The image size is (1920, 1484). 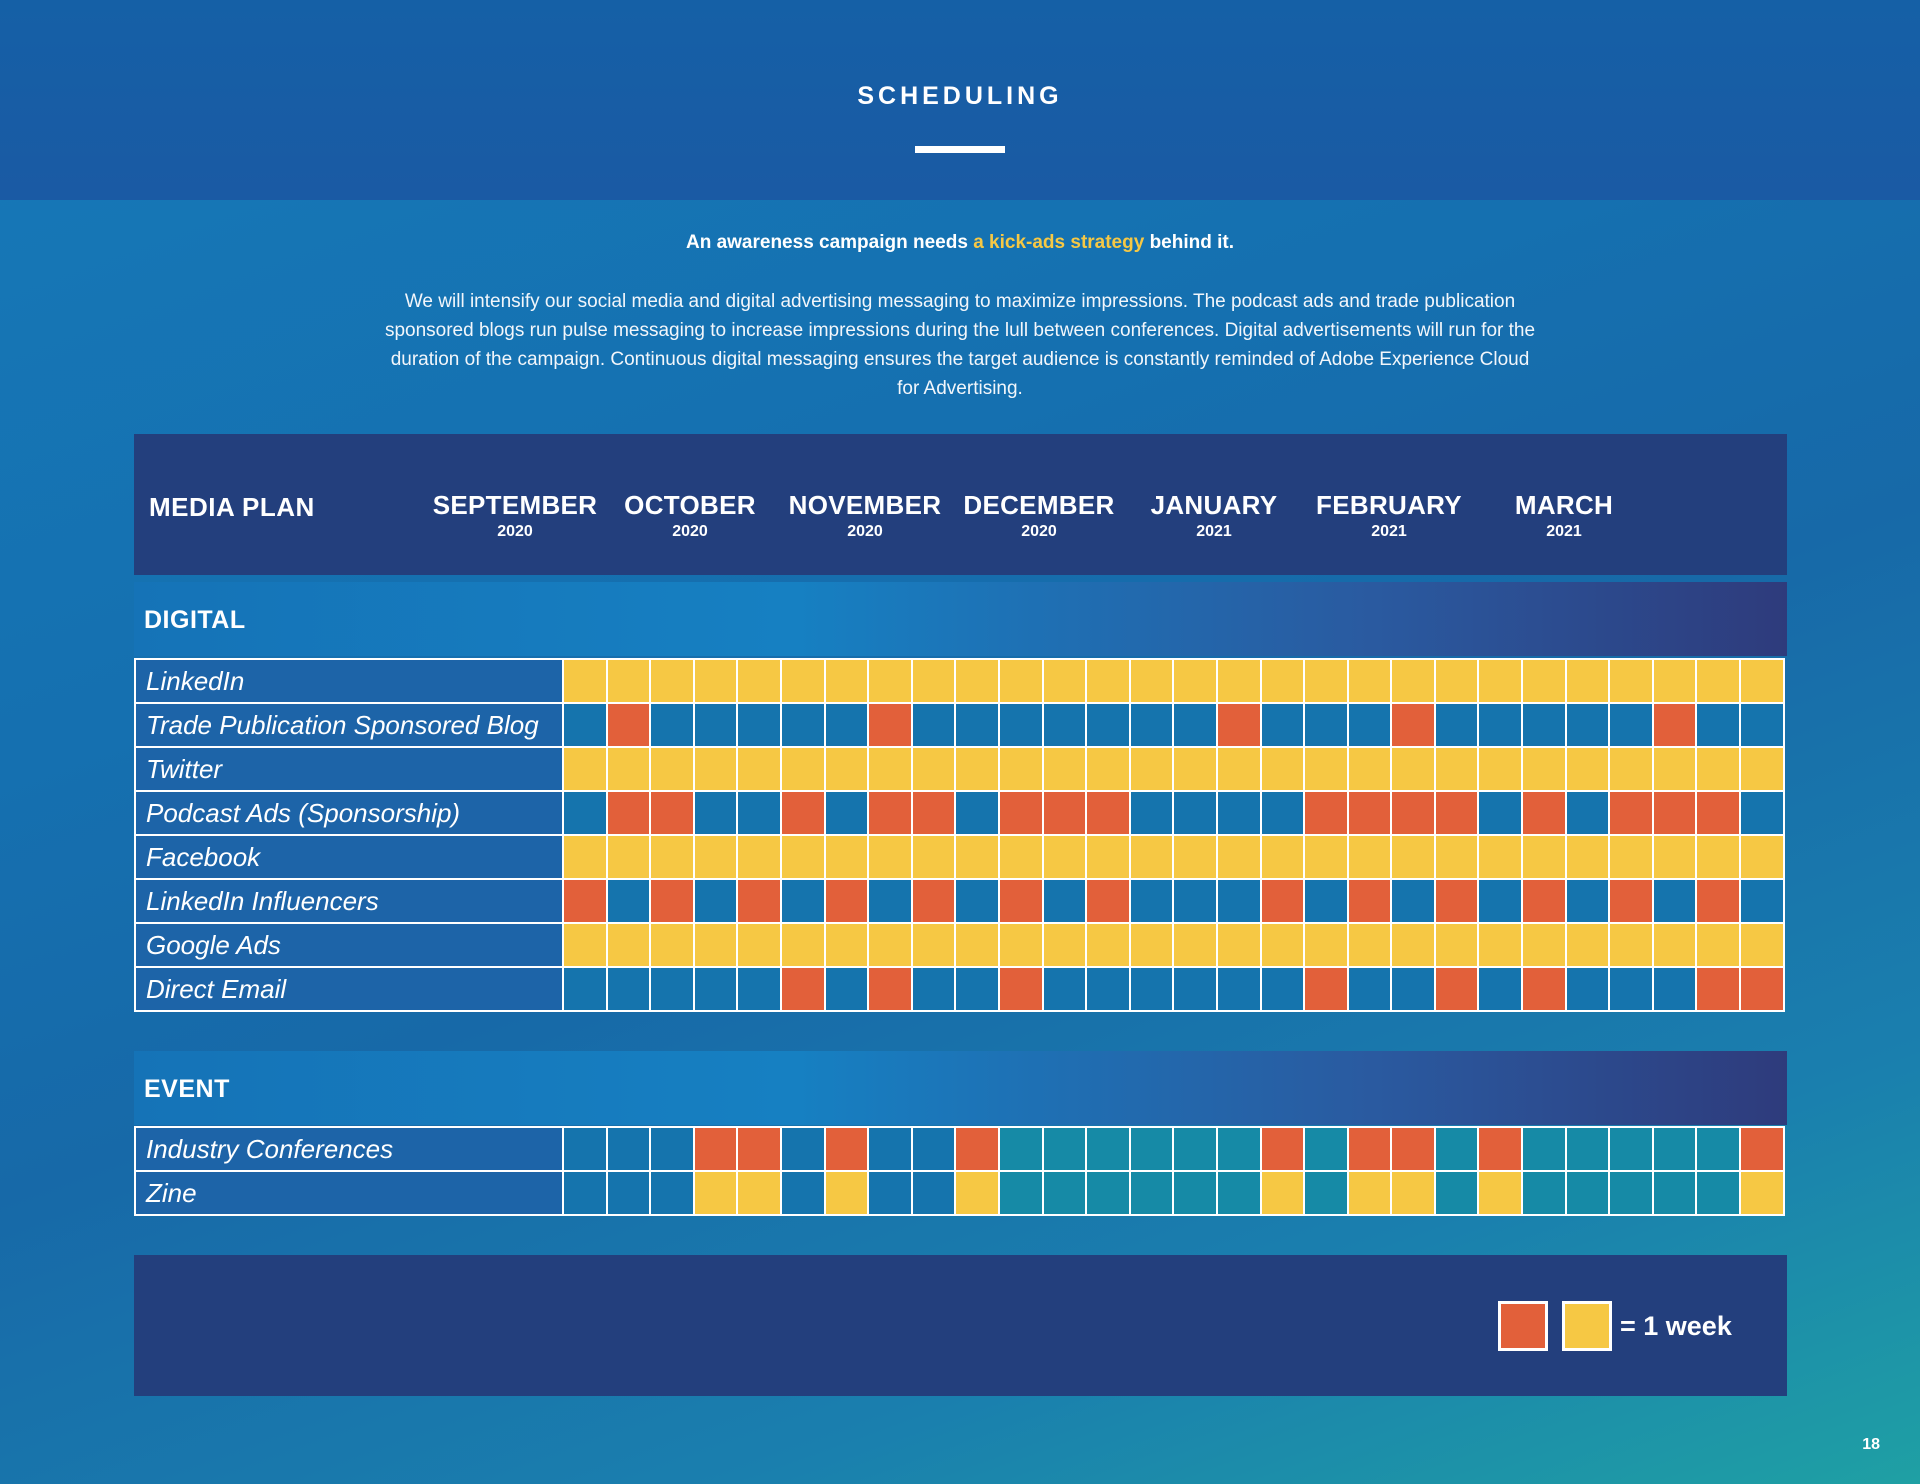 I want to click on month-name: SEPTEMBER, so click(x=515, y=505).